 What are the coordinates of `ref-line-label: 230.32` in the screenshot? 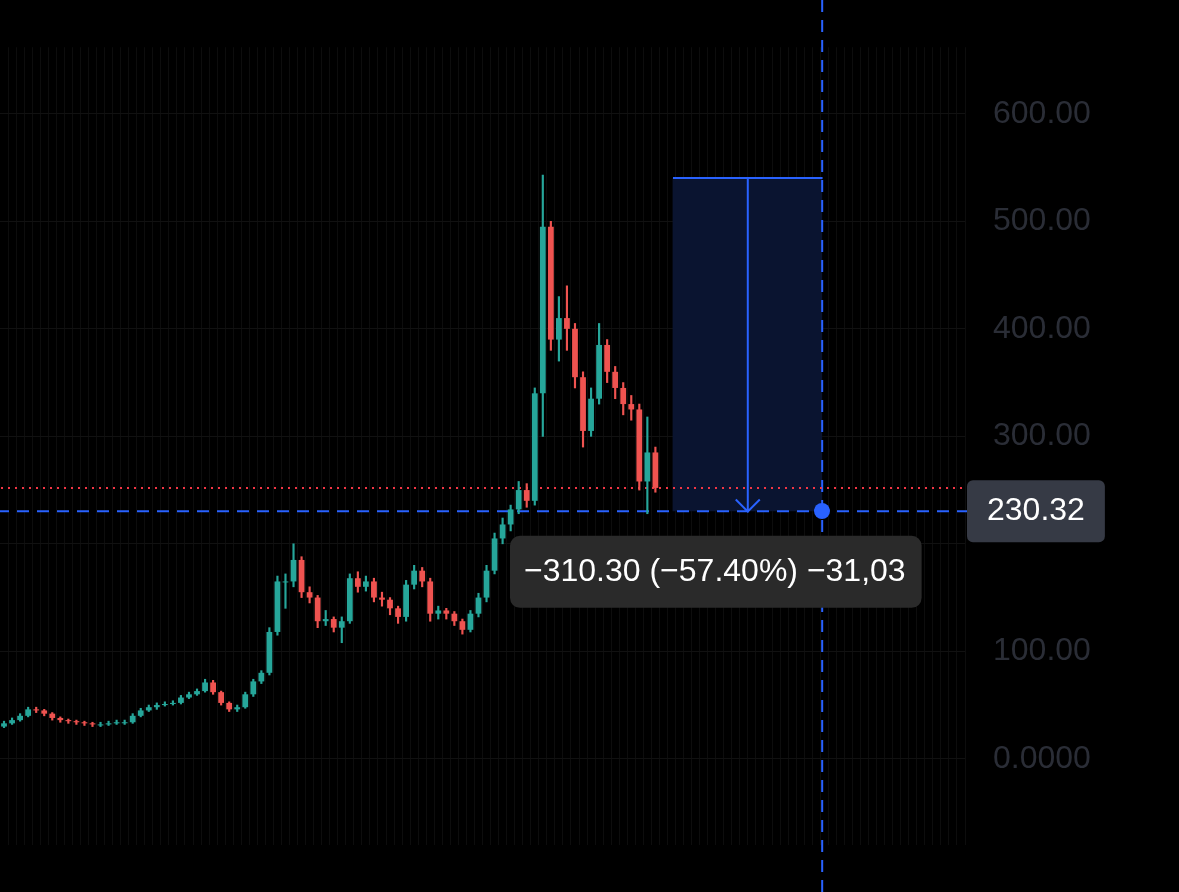 It's located at (1036, 509).